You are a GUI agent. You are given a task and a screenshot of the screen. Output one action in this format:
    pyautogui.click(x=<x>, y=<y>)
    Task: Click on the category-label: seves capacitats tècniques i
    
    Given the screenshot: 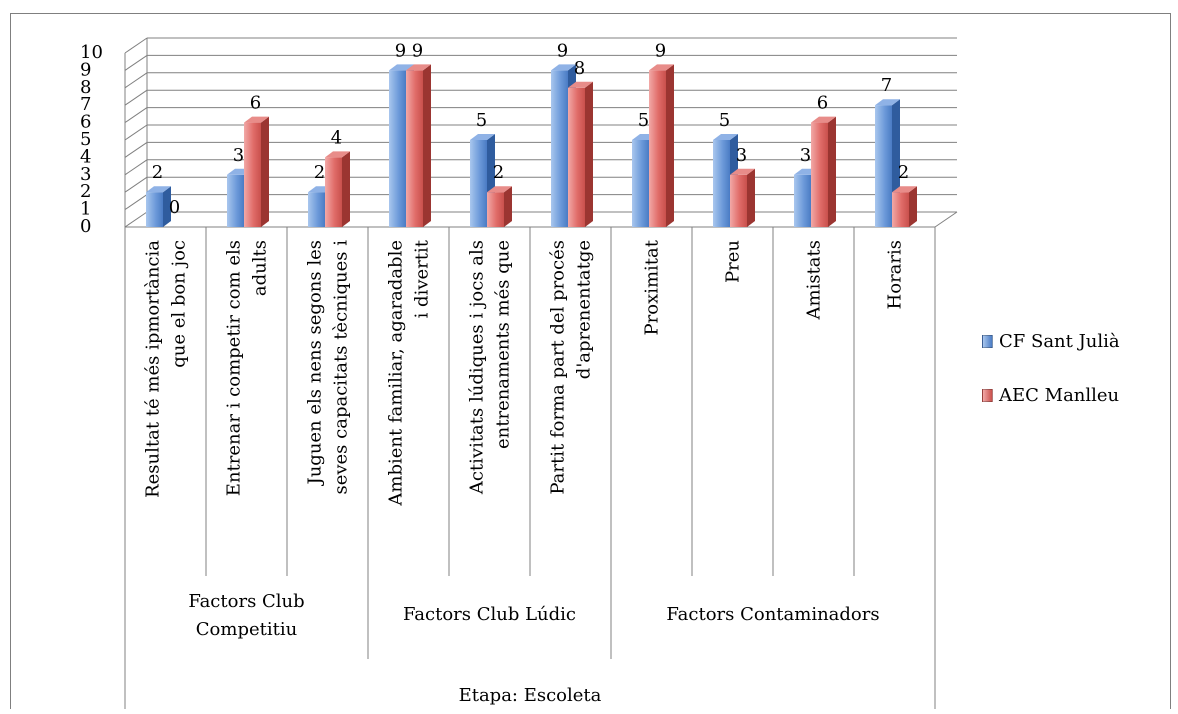 What is the action you would take?
    pyautogui.click(x=341, y=367)
    